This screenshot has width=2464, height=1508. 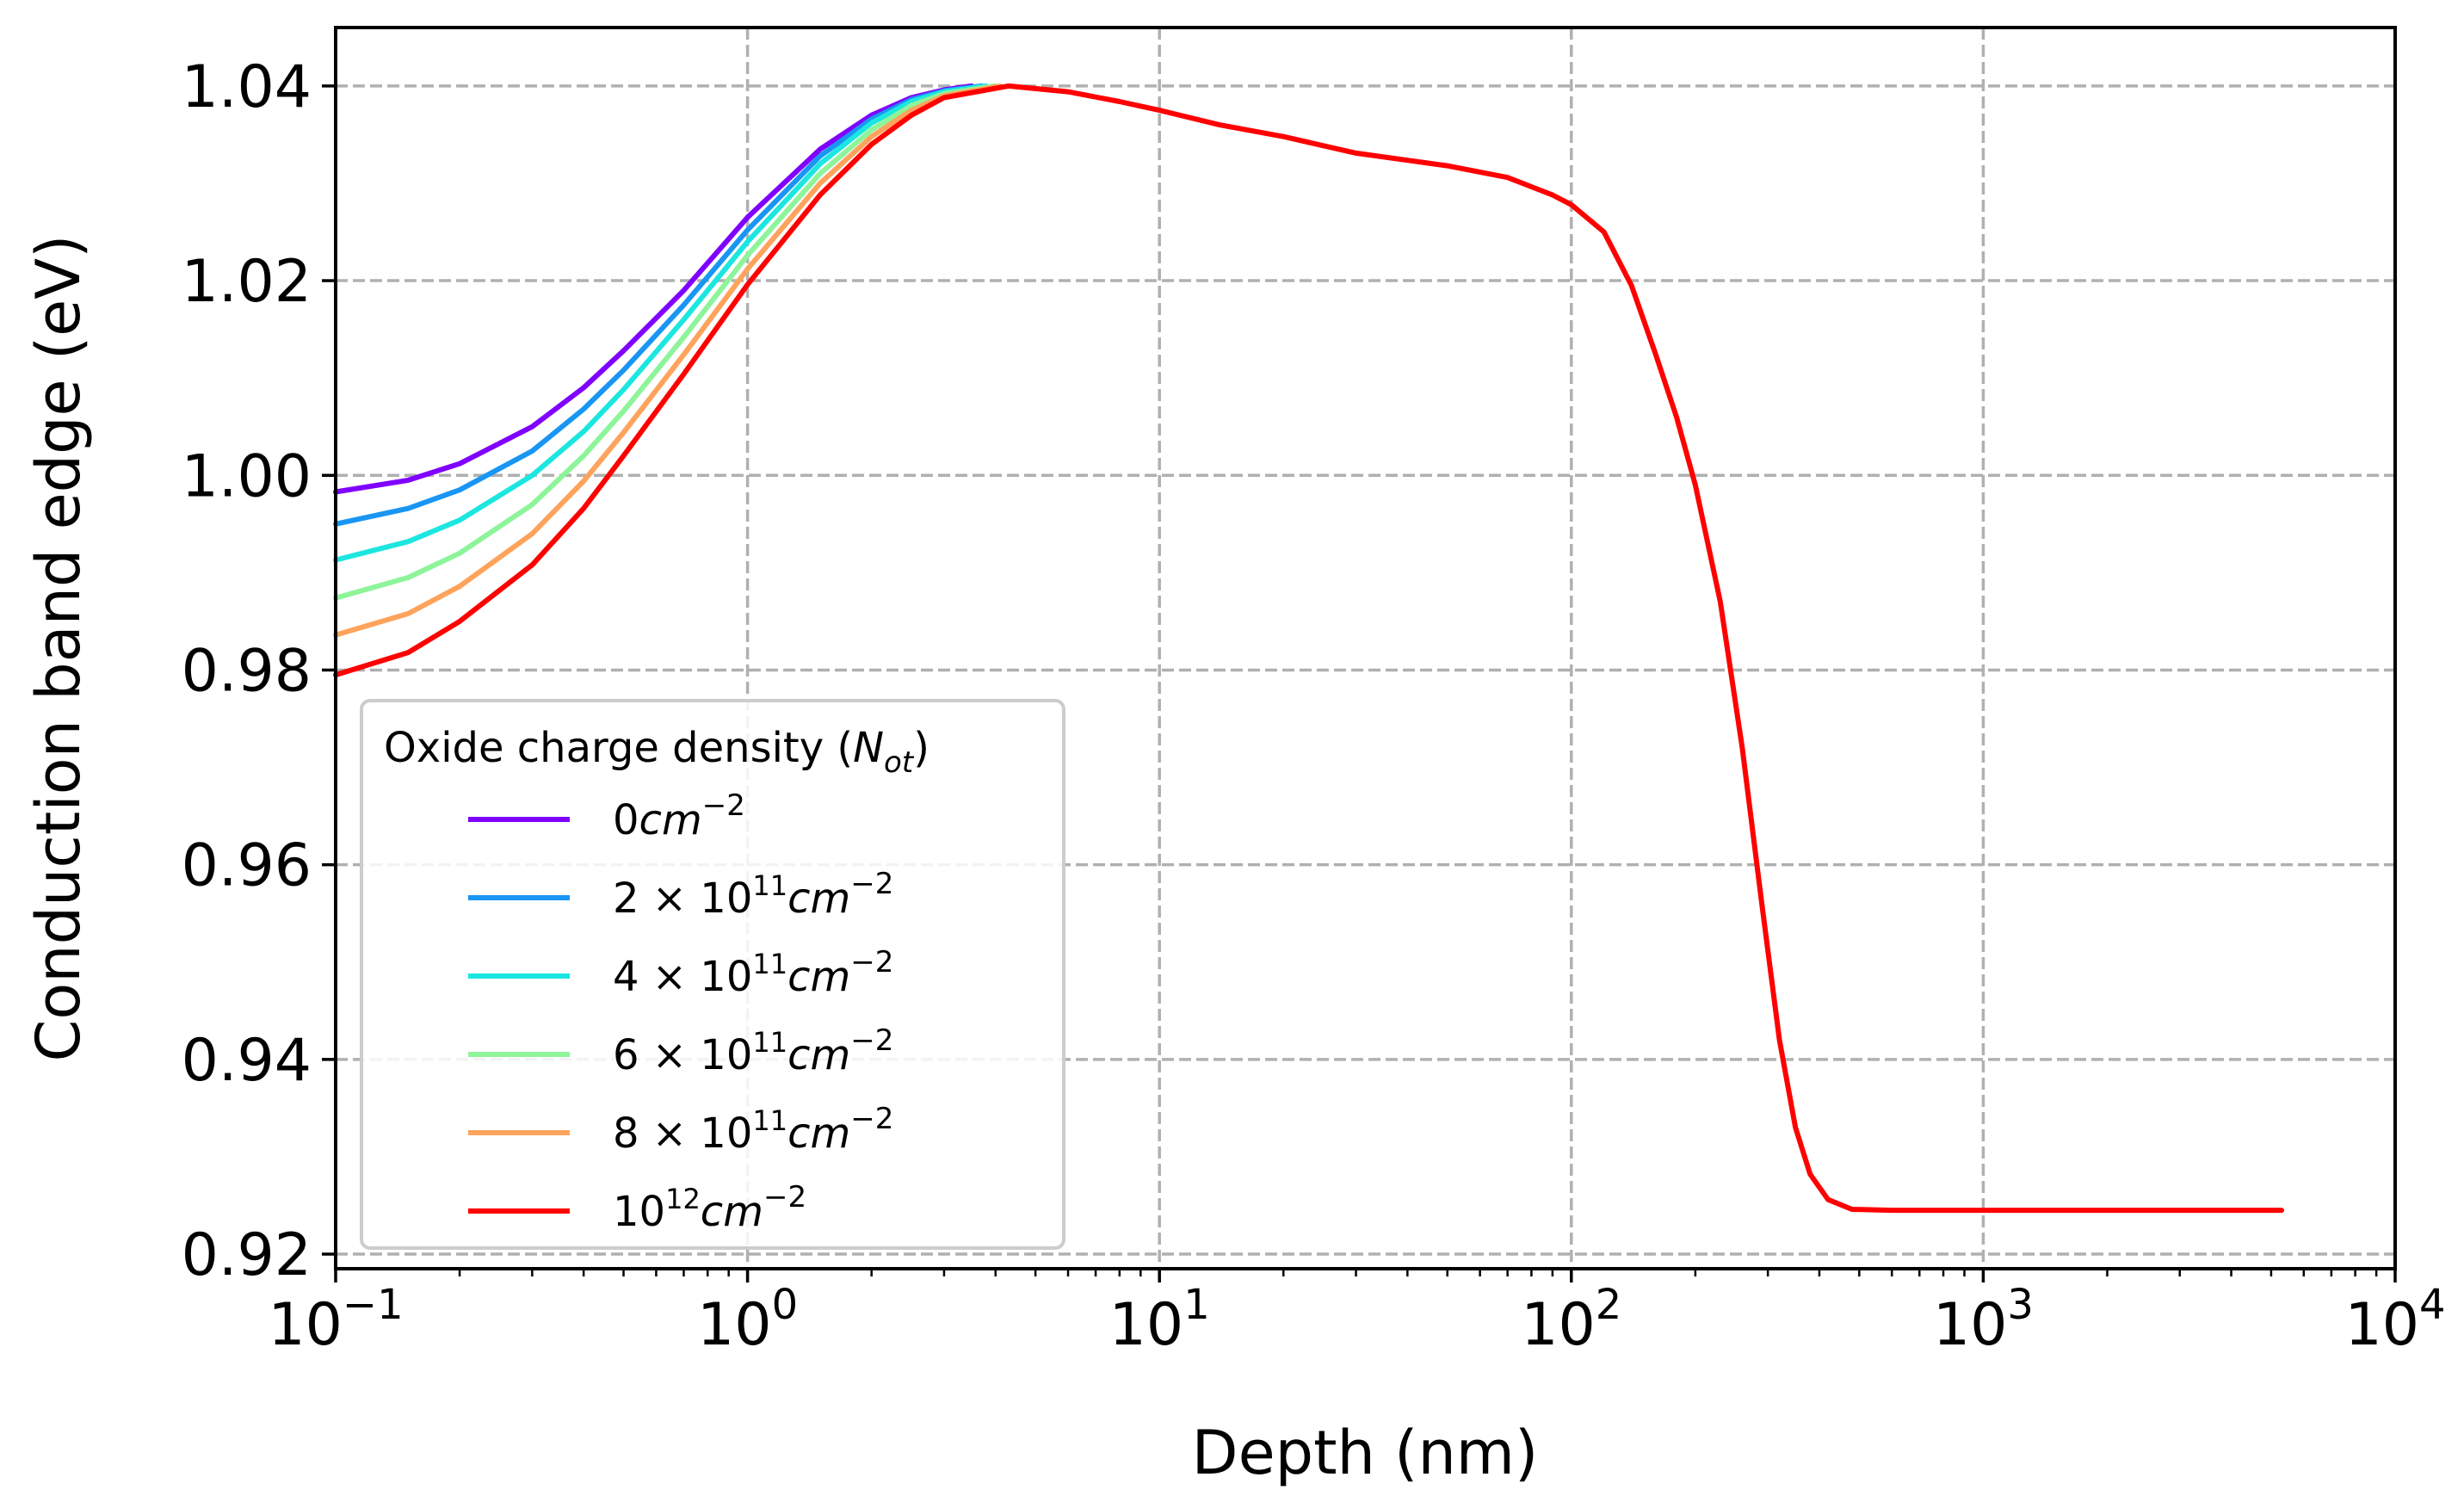 What do you see at coordinates (247, 87) in the screenshot?
I see `y-tick-label: 1.04` at bounding box center [247, 87].